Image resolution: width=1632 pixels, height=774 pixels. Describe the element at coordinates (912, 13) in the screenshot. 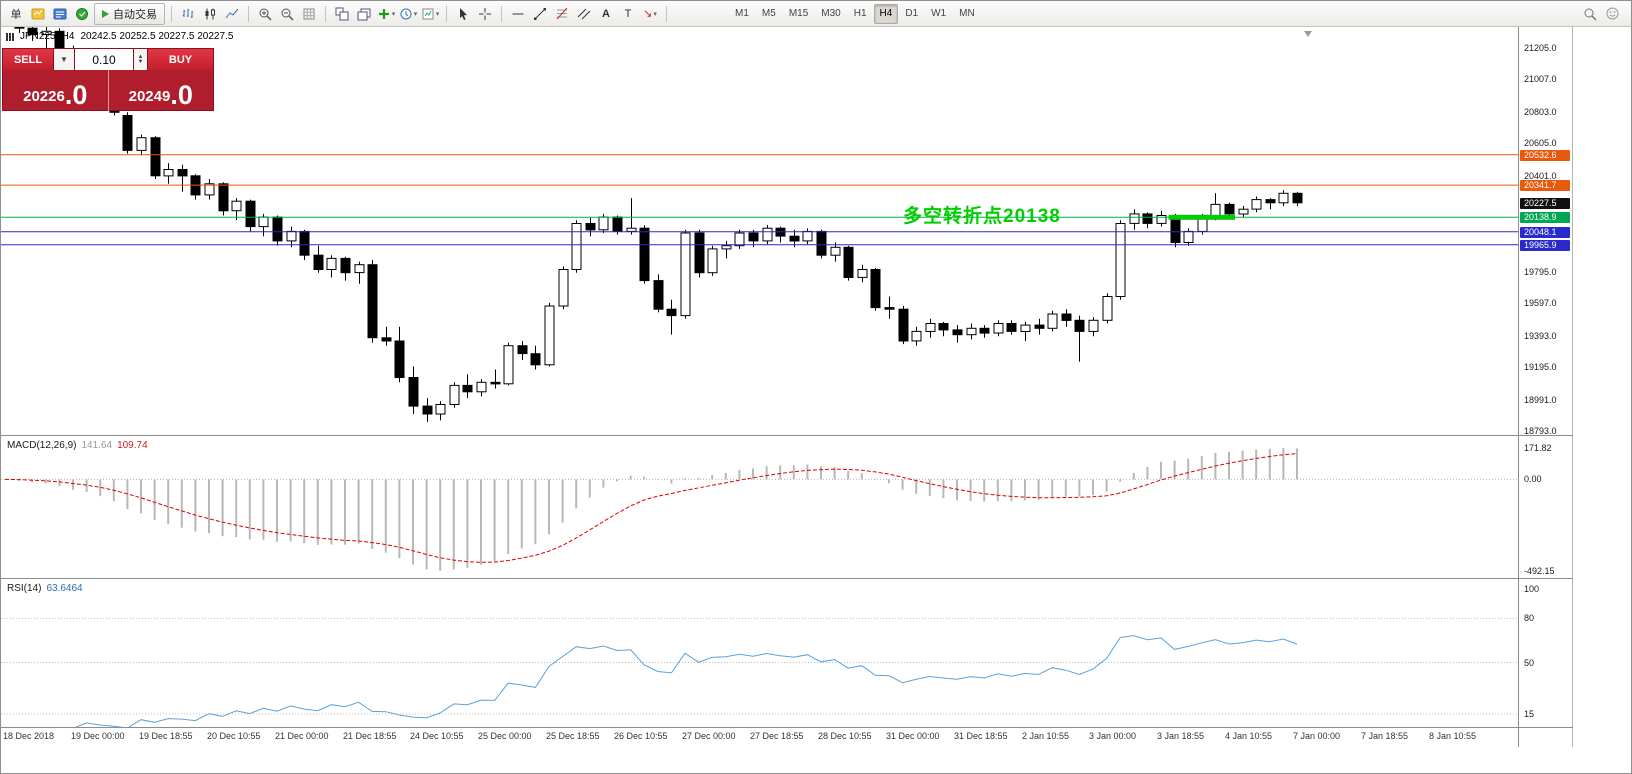

I see `timeframe-button-D1: D1` at that location.